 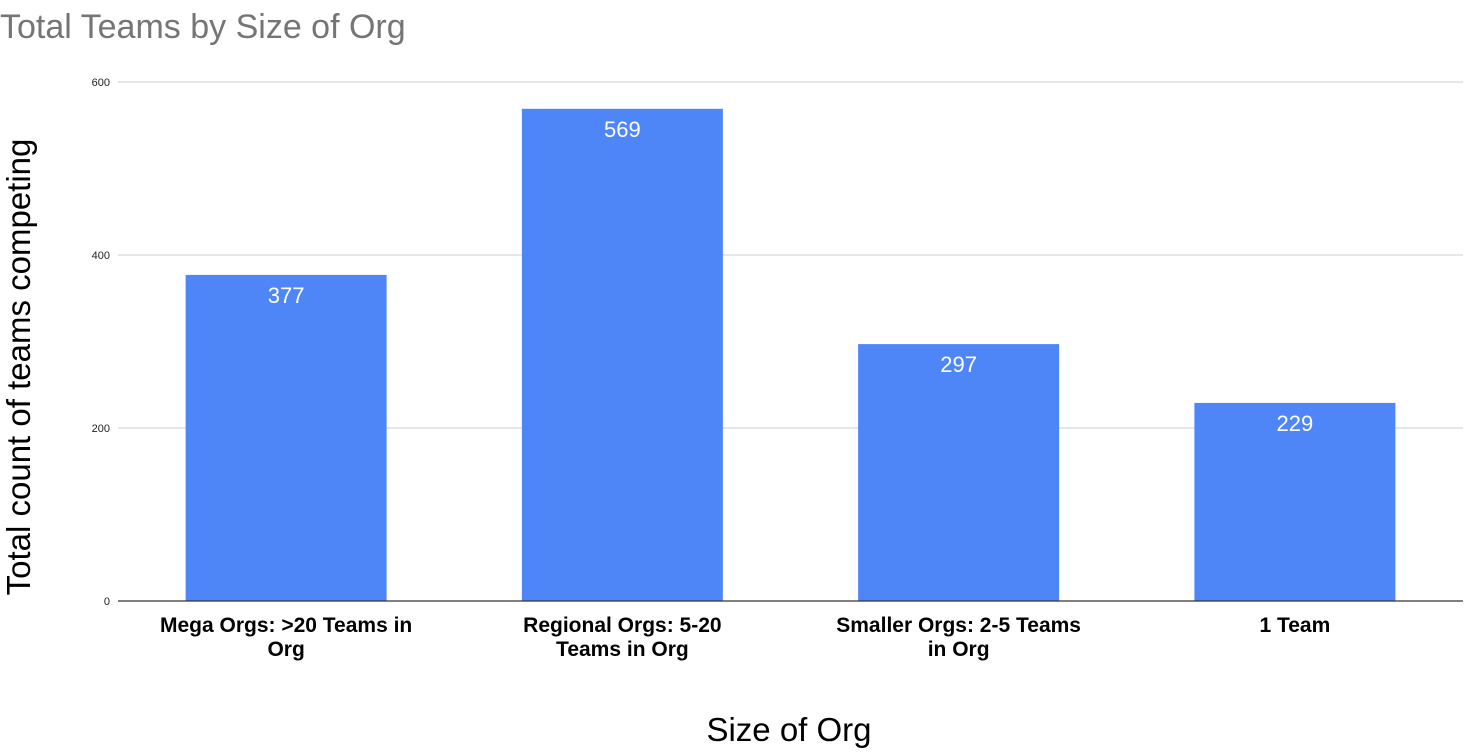 I want to click on x-tick-label: 1 Team, so click(x=1294, y=625).